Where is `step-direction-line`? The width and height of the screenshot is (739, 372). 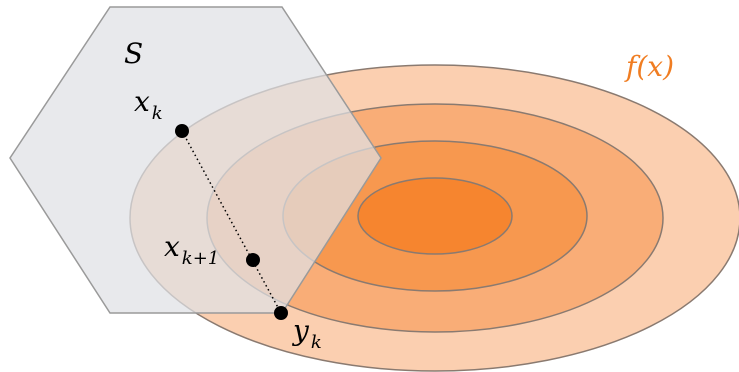
step-direction-line is located at coordinates (231, 222).